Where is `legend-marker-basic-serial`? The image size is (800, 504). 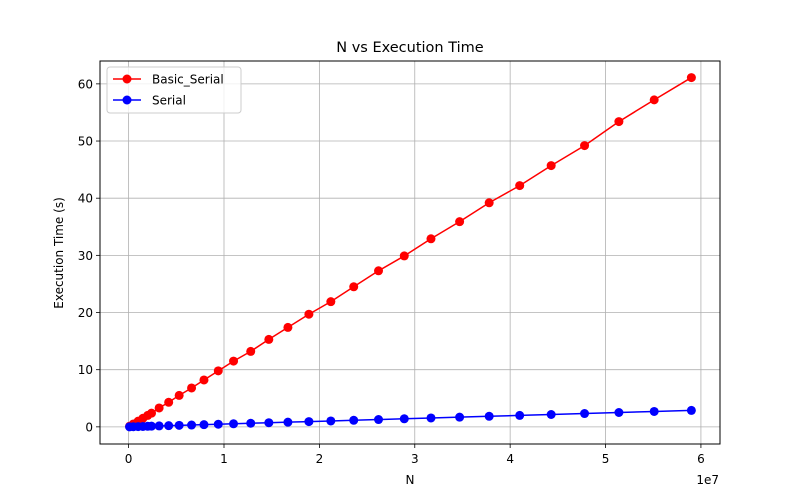 legend-marker-basic-serial is located at coordinates (127, 79).